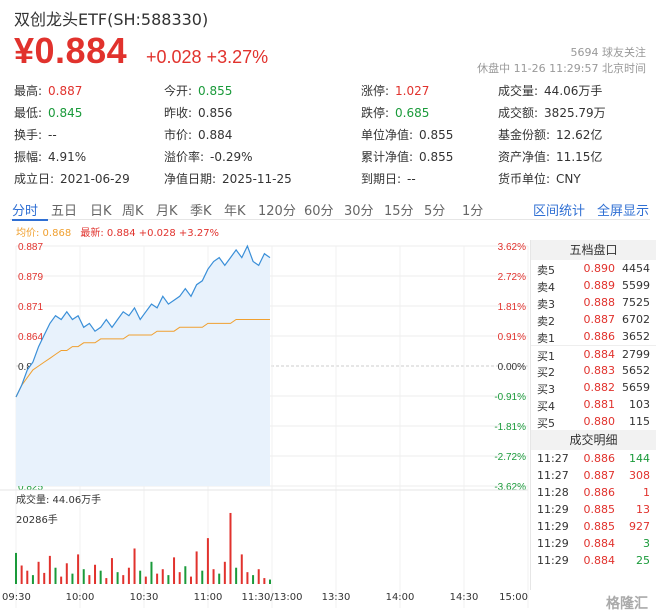 Image resolution: width=656 pixels, height=615 pixels. What do you see at coordinates (599, 509) in the screenshot?
I see `trade-price: 0.885` at bounding box center [599, 509].